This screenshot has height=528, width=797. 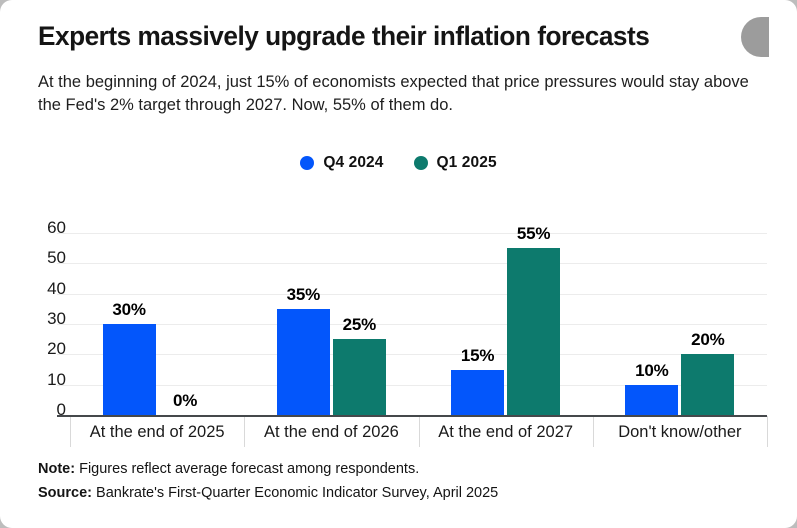 I want to click on y-axis-tick-label: 0, so click(x=61, y=409).